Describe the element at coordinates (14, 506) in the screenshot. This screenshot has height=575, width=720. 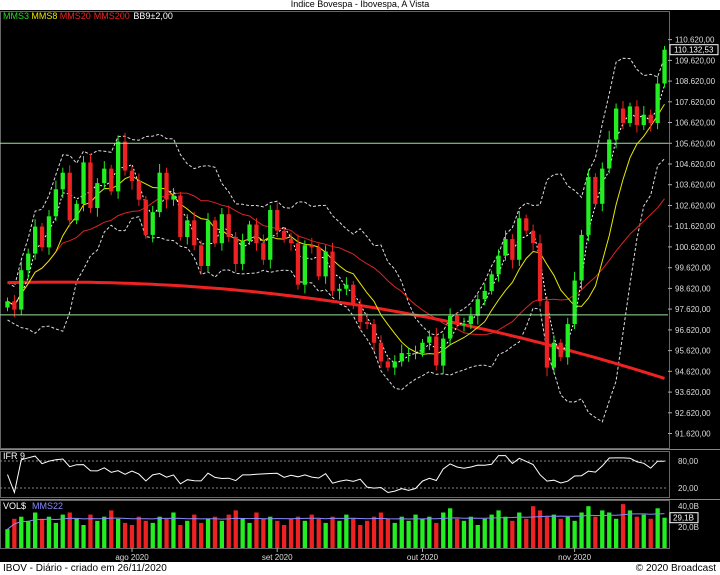
I see `volume-label: VOL$` at that location.